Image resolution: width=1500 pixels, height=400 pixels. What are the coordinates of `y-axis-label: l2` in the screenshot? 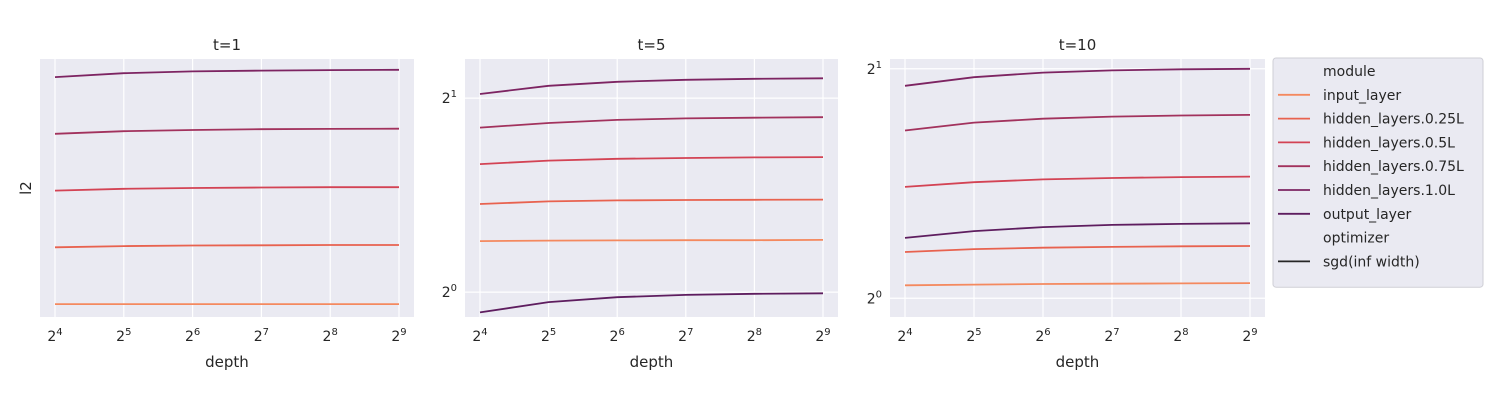 It's located at (26, 188).